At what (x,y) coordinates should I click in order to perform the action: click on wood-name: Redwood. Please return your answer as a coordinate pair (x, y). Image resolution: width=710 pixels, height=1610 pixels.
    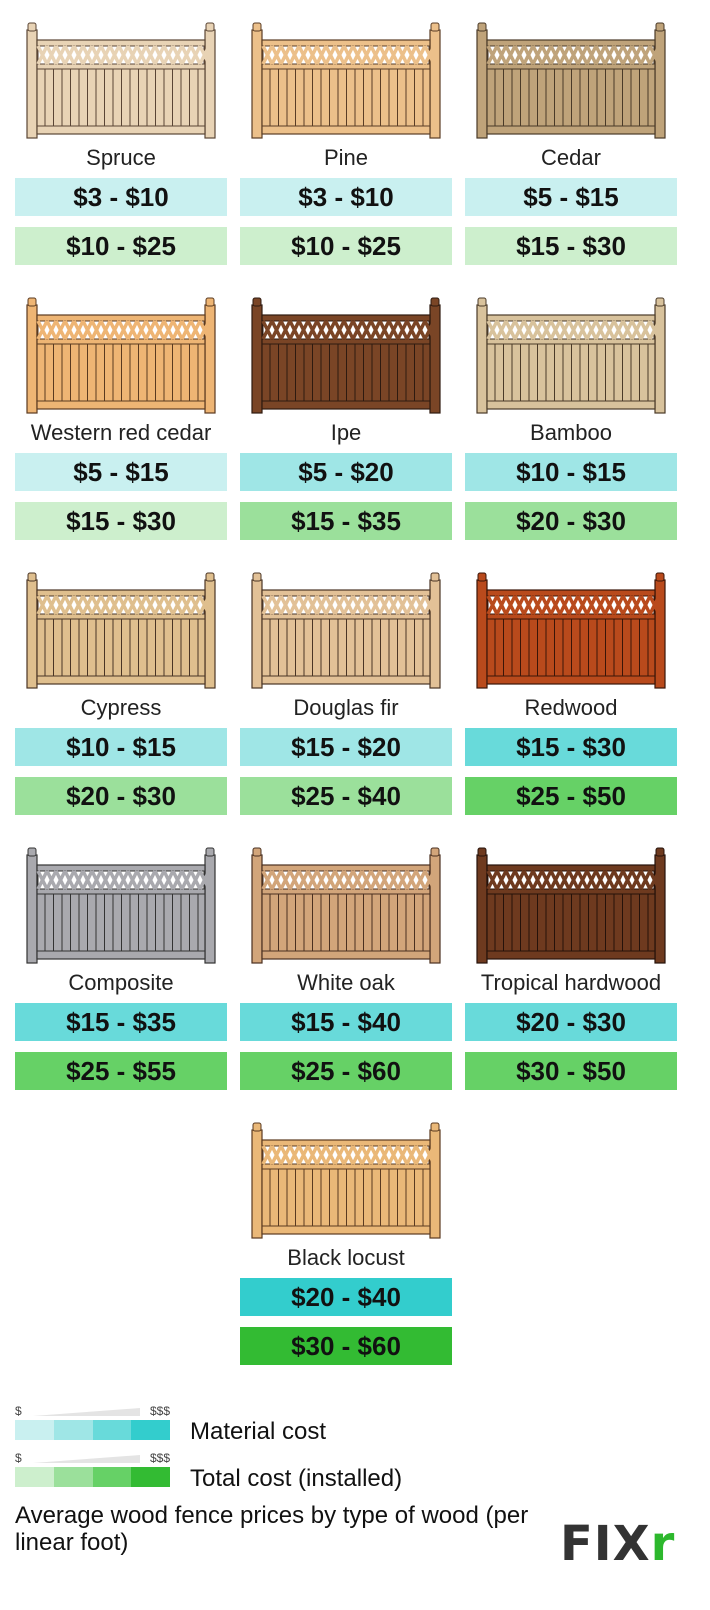
    Looking at the image, I should click on (571, 707).